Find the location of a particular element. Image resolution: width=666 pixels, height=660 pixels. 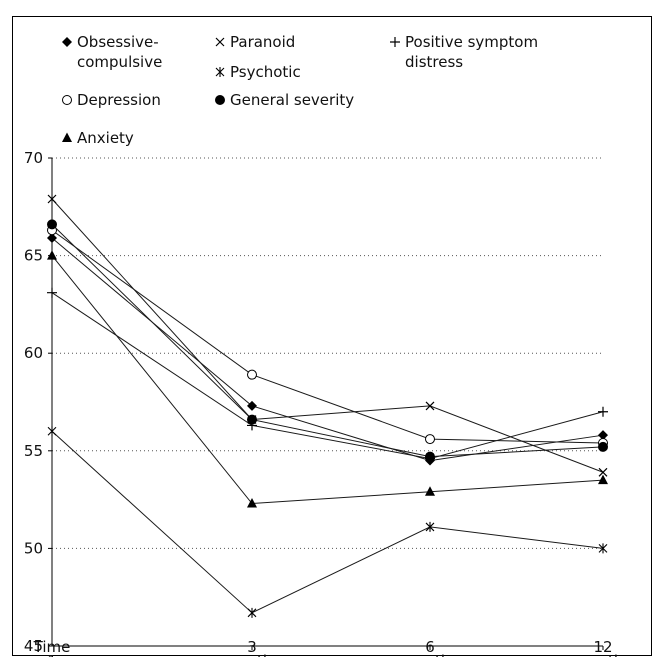

x-tick-label: 1 is located at coordinates (52, 654).